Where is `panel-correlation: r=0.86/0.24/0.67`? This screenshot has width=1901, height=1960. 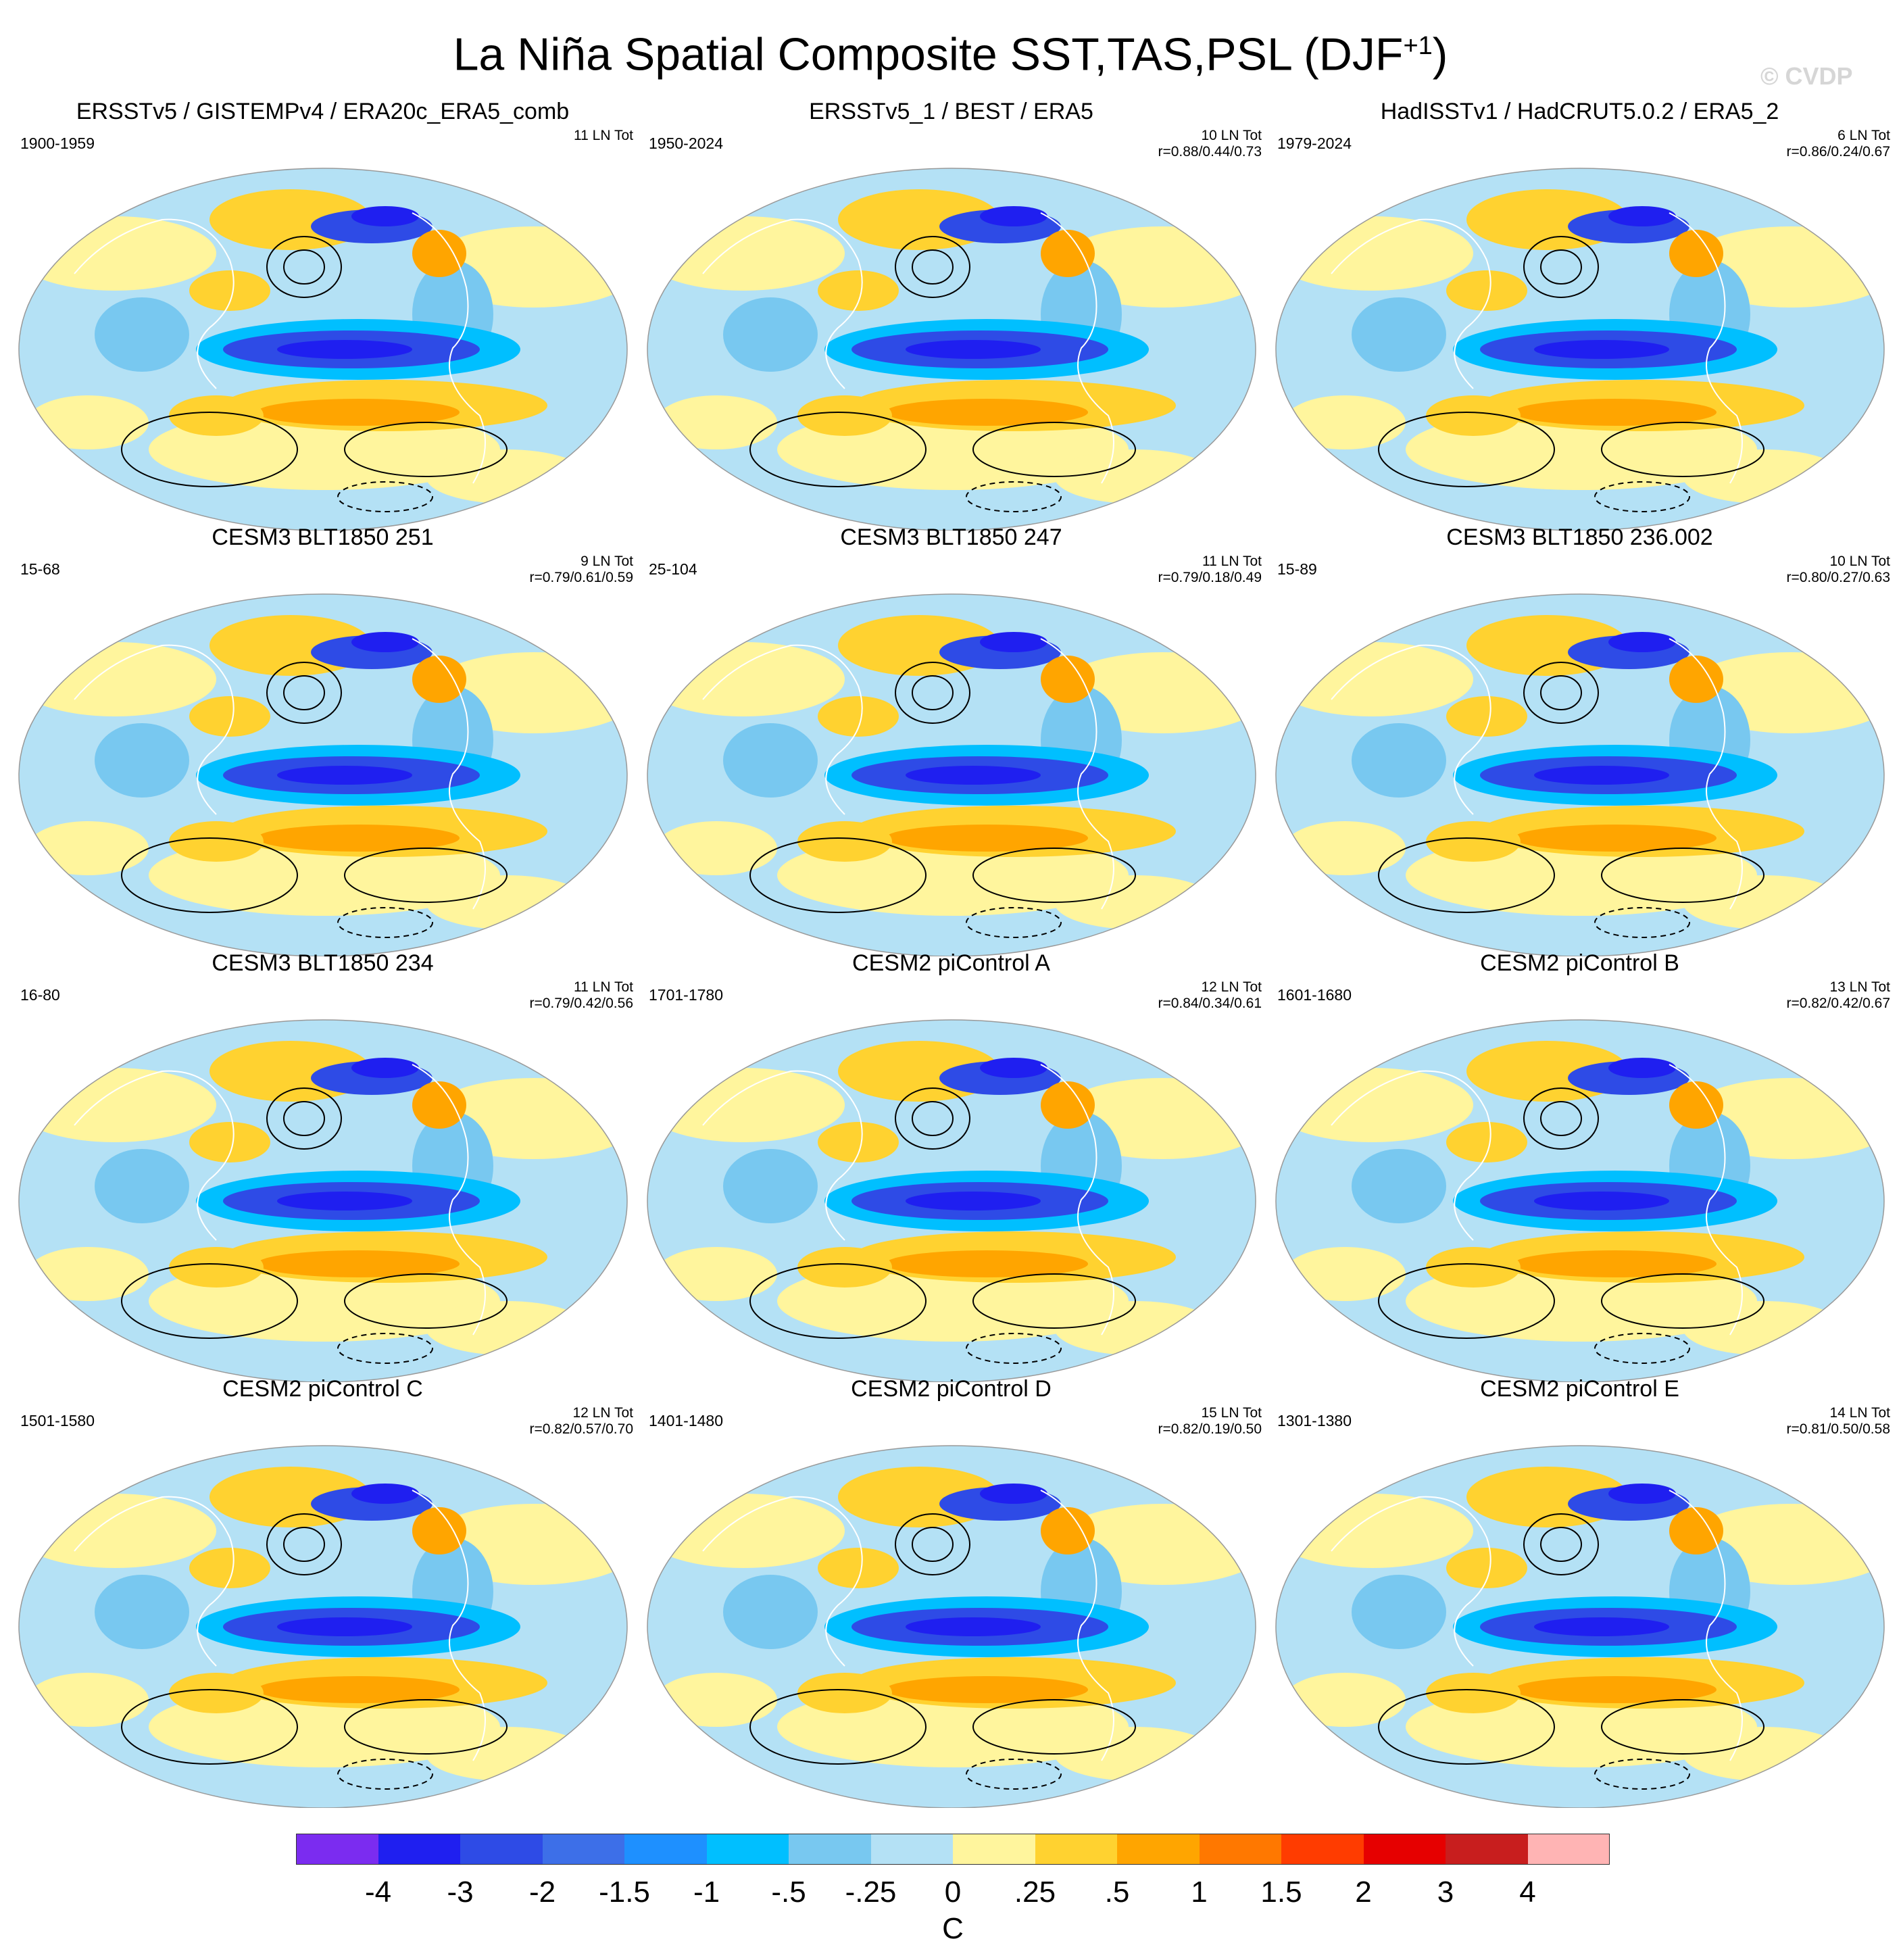 panel-correlation: r=0.86/0.24/0.67 is located at coordinates (1838, 152).